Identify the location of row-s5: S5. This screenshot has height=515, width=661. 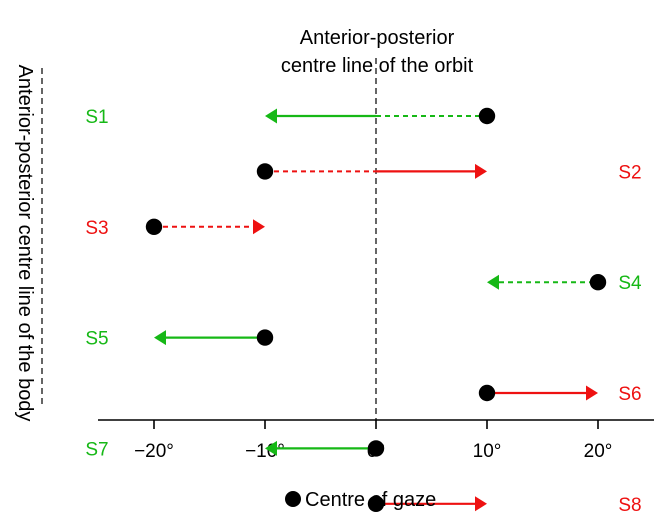
(179, 339).